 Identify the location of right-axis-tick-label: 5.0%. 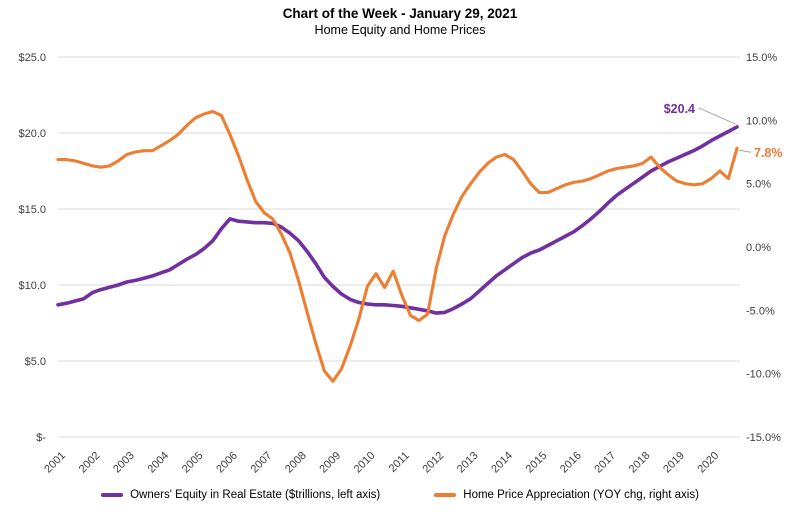
(758, 185).